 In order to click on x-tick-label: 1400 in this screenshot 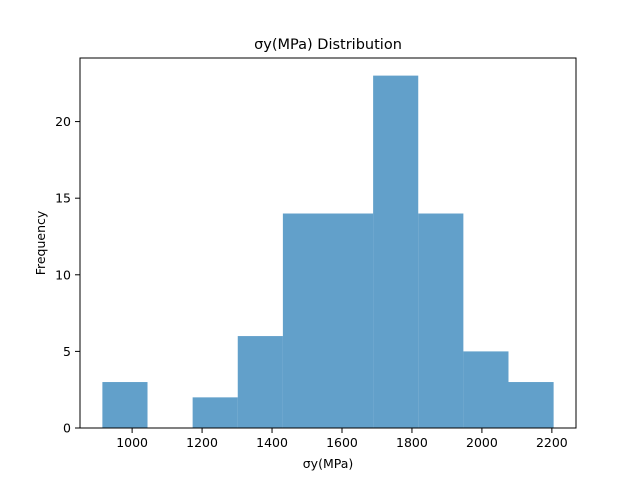, I will do `click(272, 442)`.